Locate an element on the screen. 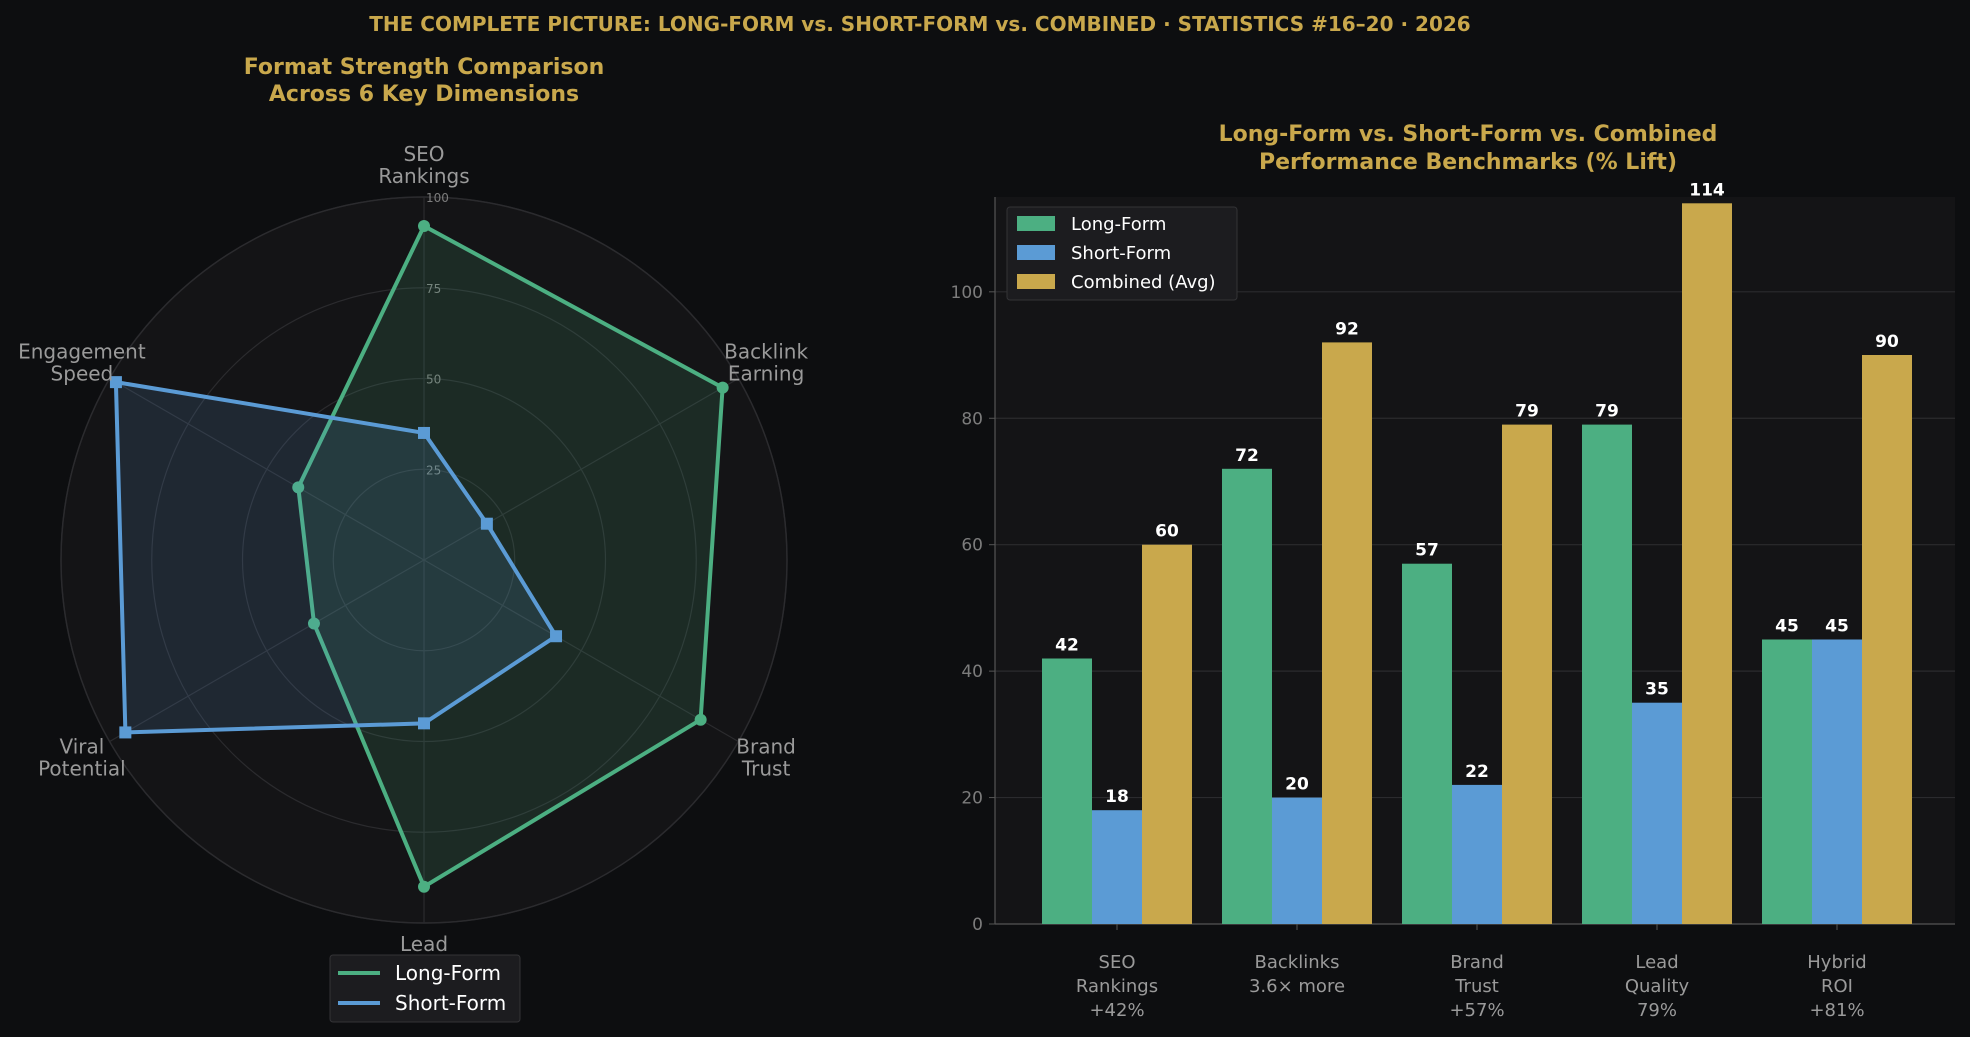 This screenshot has height=1037, width=1970. bar-value-label: 114 is located at coordinates (1707, 190).